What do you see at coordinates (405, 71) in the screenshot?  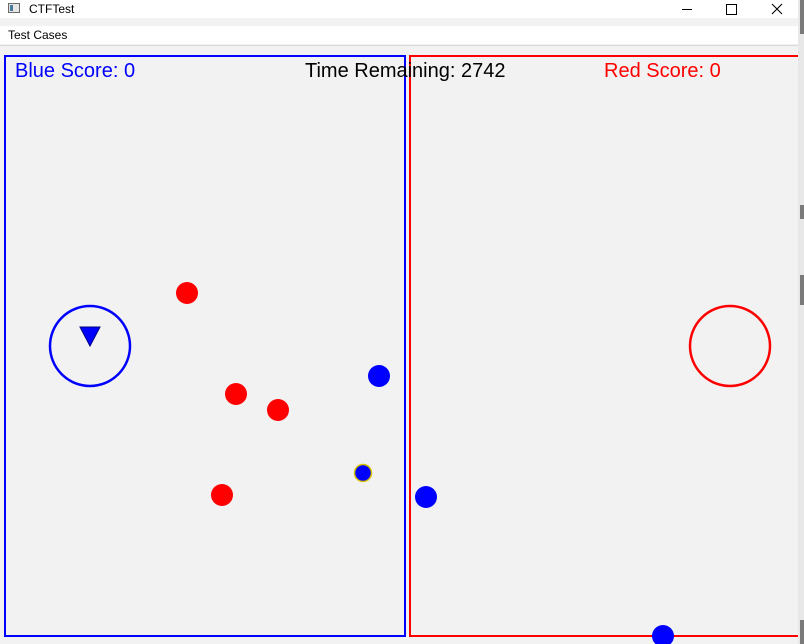 I see `time-remaining-label: Time Remaining: 2742` at bounding box center [405, 71].